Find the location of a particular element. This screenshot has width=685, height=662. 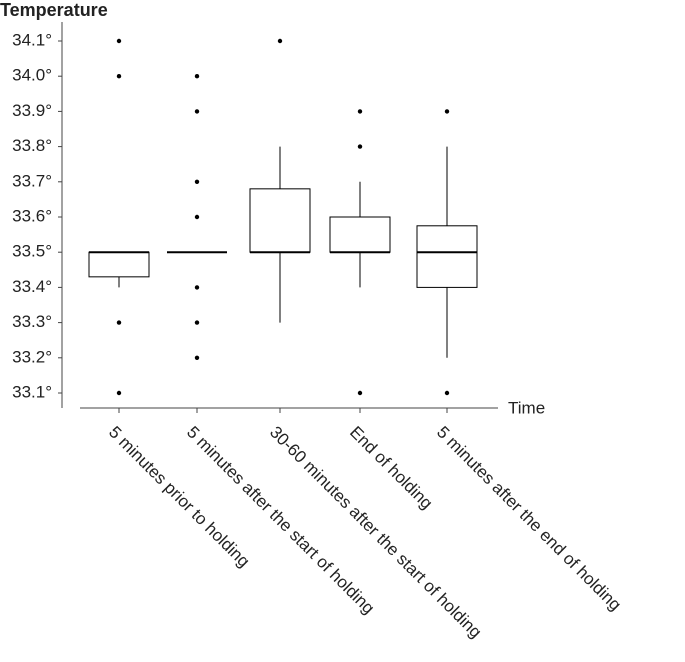

y-tick-label: 33.9° is located at coordinates (32, 110).